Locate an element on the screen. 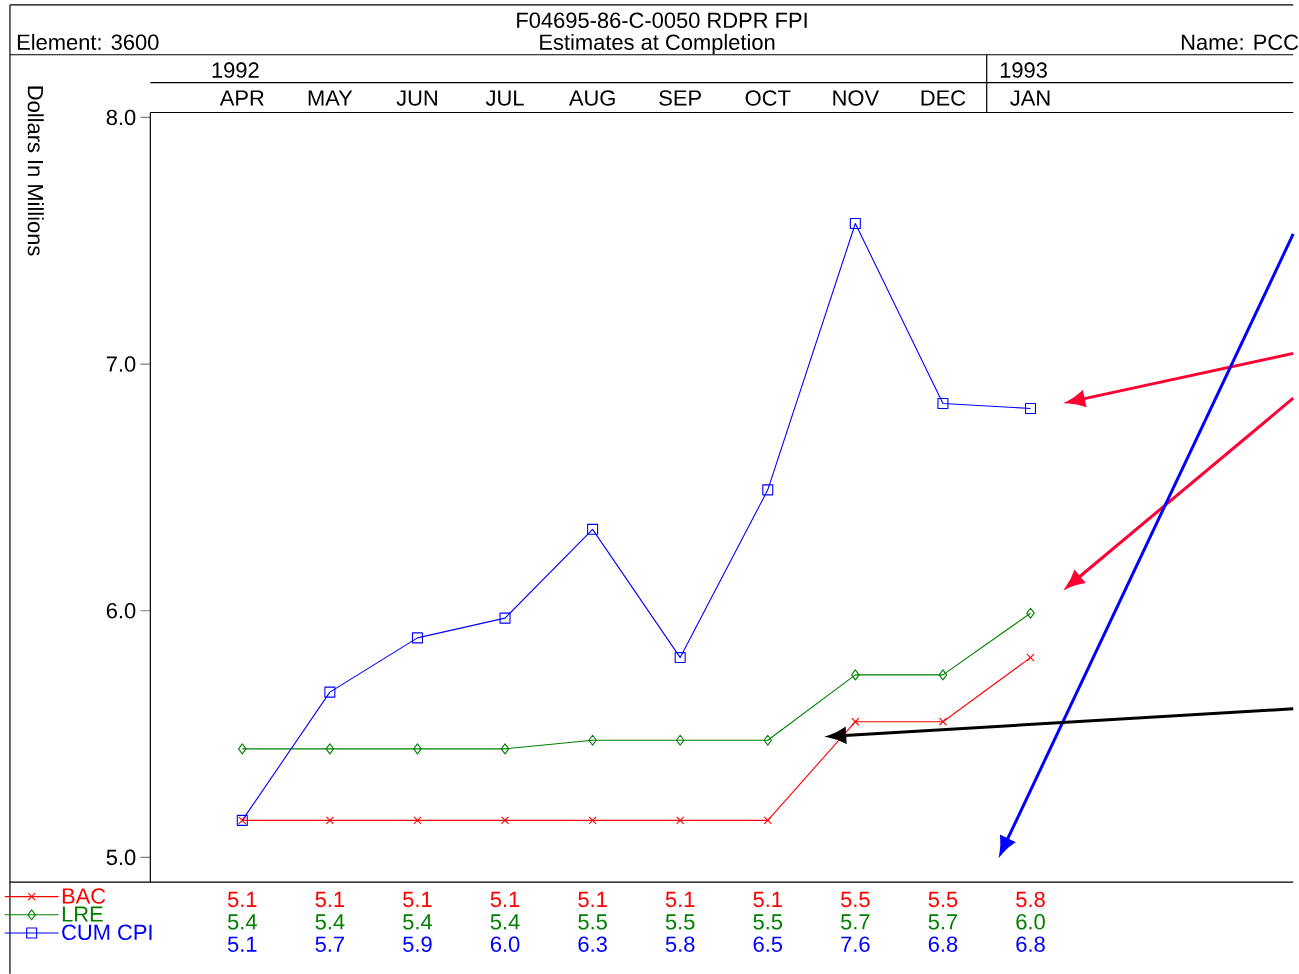 The width and height of the screenshot is (1299, 974). y-axis-title: Dollars In Millions is located at coordinates (35, 171).